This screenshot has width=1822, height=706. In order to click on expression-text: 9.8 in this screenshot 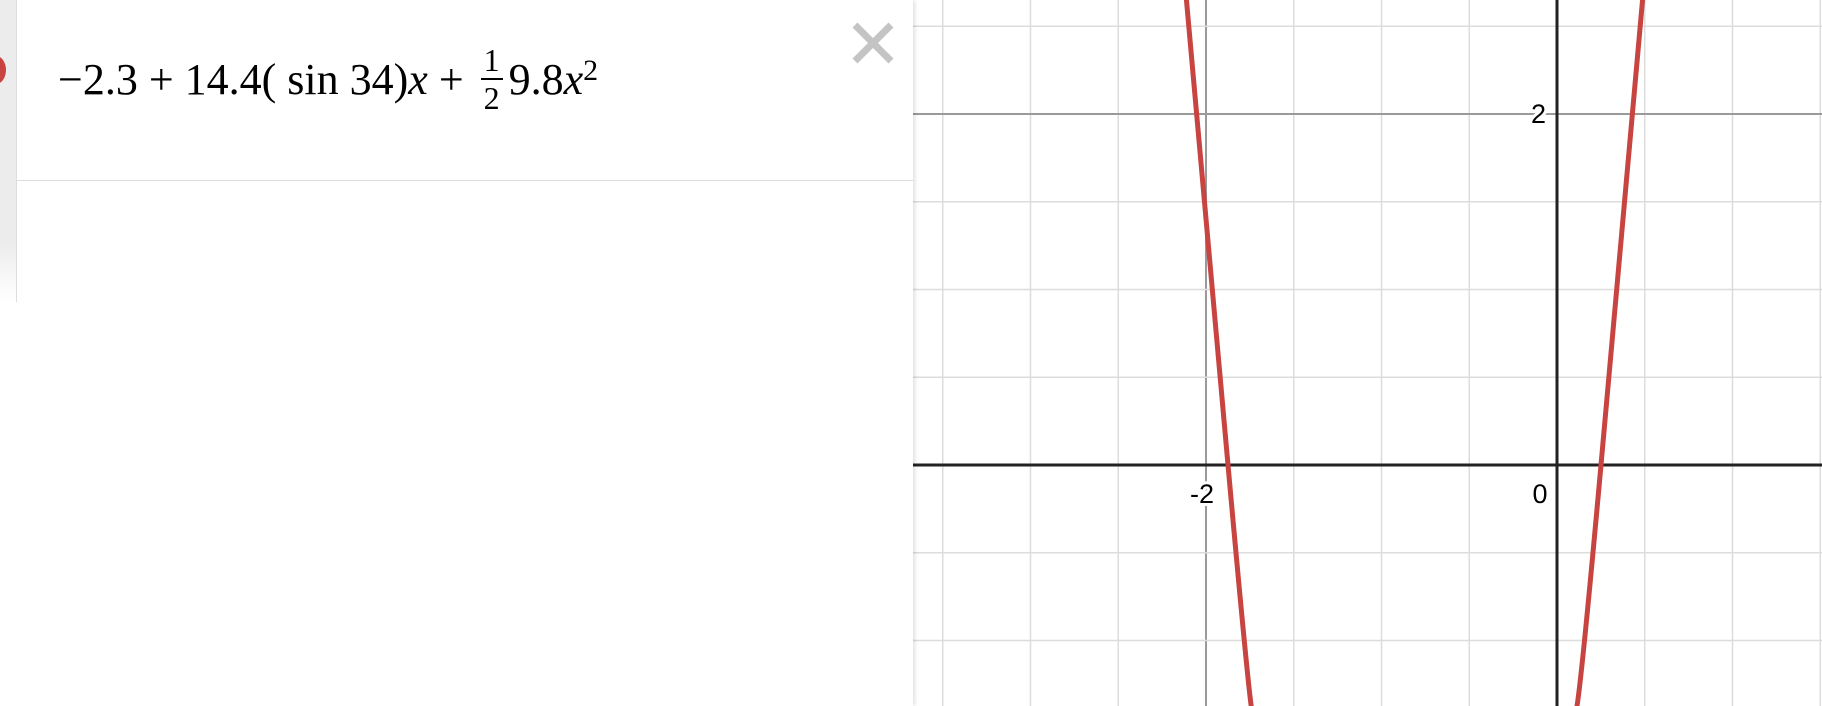, I will do `click(536, 79)`.